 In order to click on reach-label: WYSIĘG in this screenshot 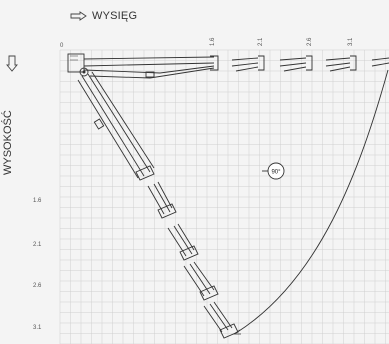, I will do `click(115, 16)`.